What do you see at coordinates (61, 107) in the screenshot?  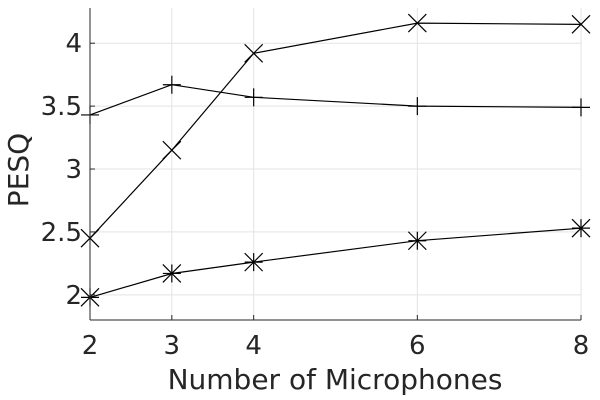 I see `y-tick-label: 3.5` at bounding box center [61, 107].